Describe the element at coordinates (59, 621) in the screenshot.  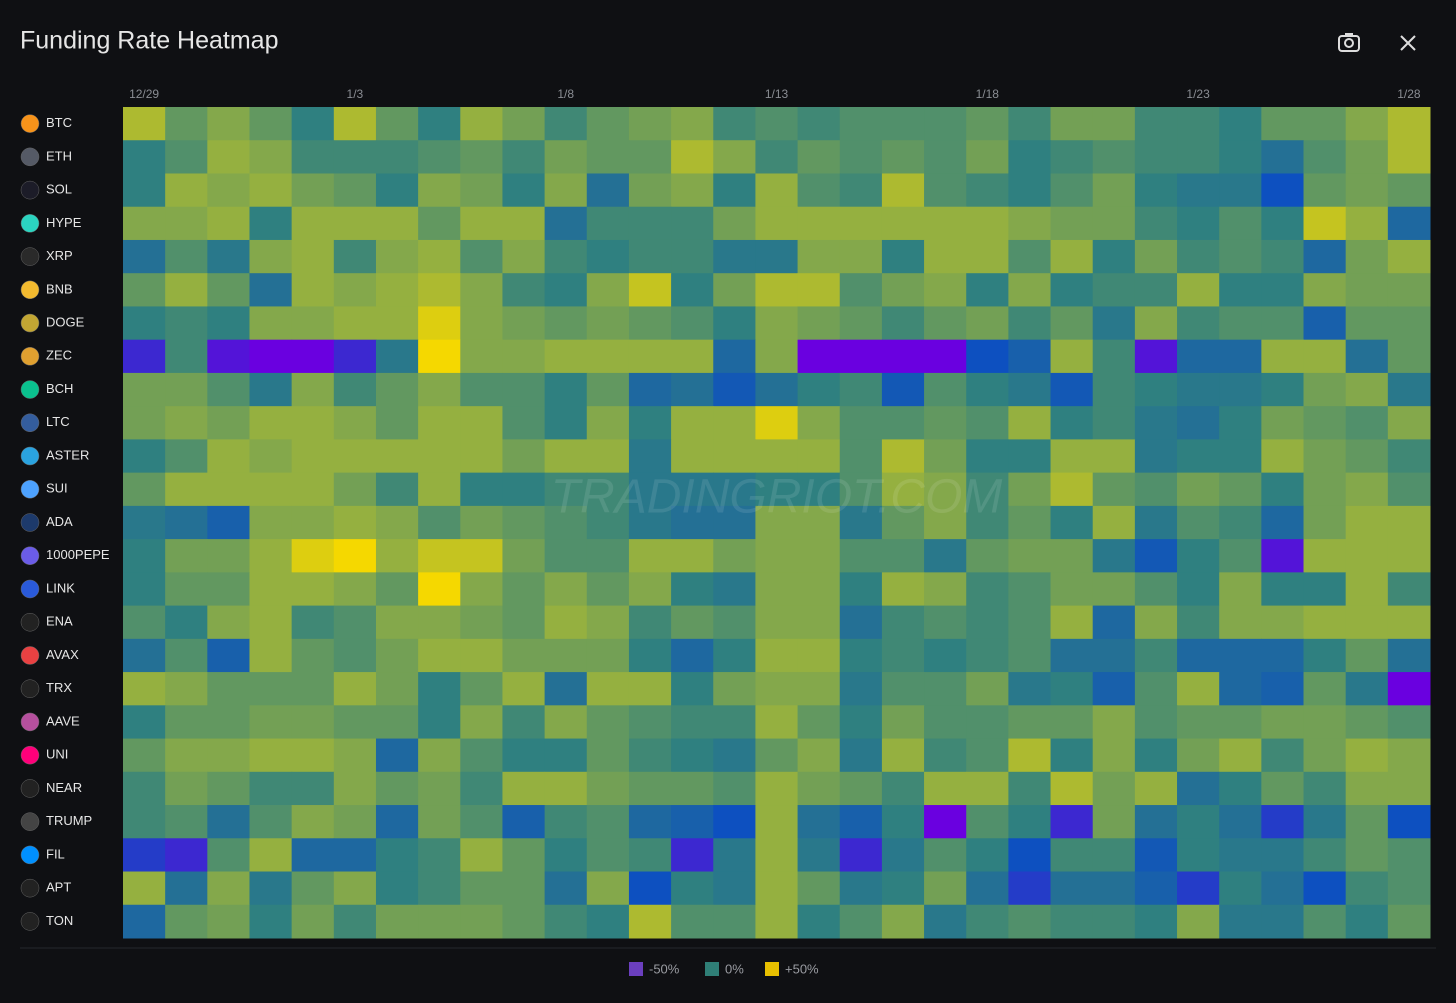
I see `y-tick-label: ENA` at that location.